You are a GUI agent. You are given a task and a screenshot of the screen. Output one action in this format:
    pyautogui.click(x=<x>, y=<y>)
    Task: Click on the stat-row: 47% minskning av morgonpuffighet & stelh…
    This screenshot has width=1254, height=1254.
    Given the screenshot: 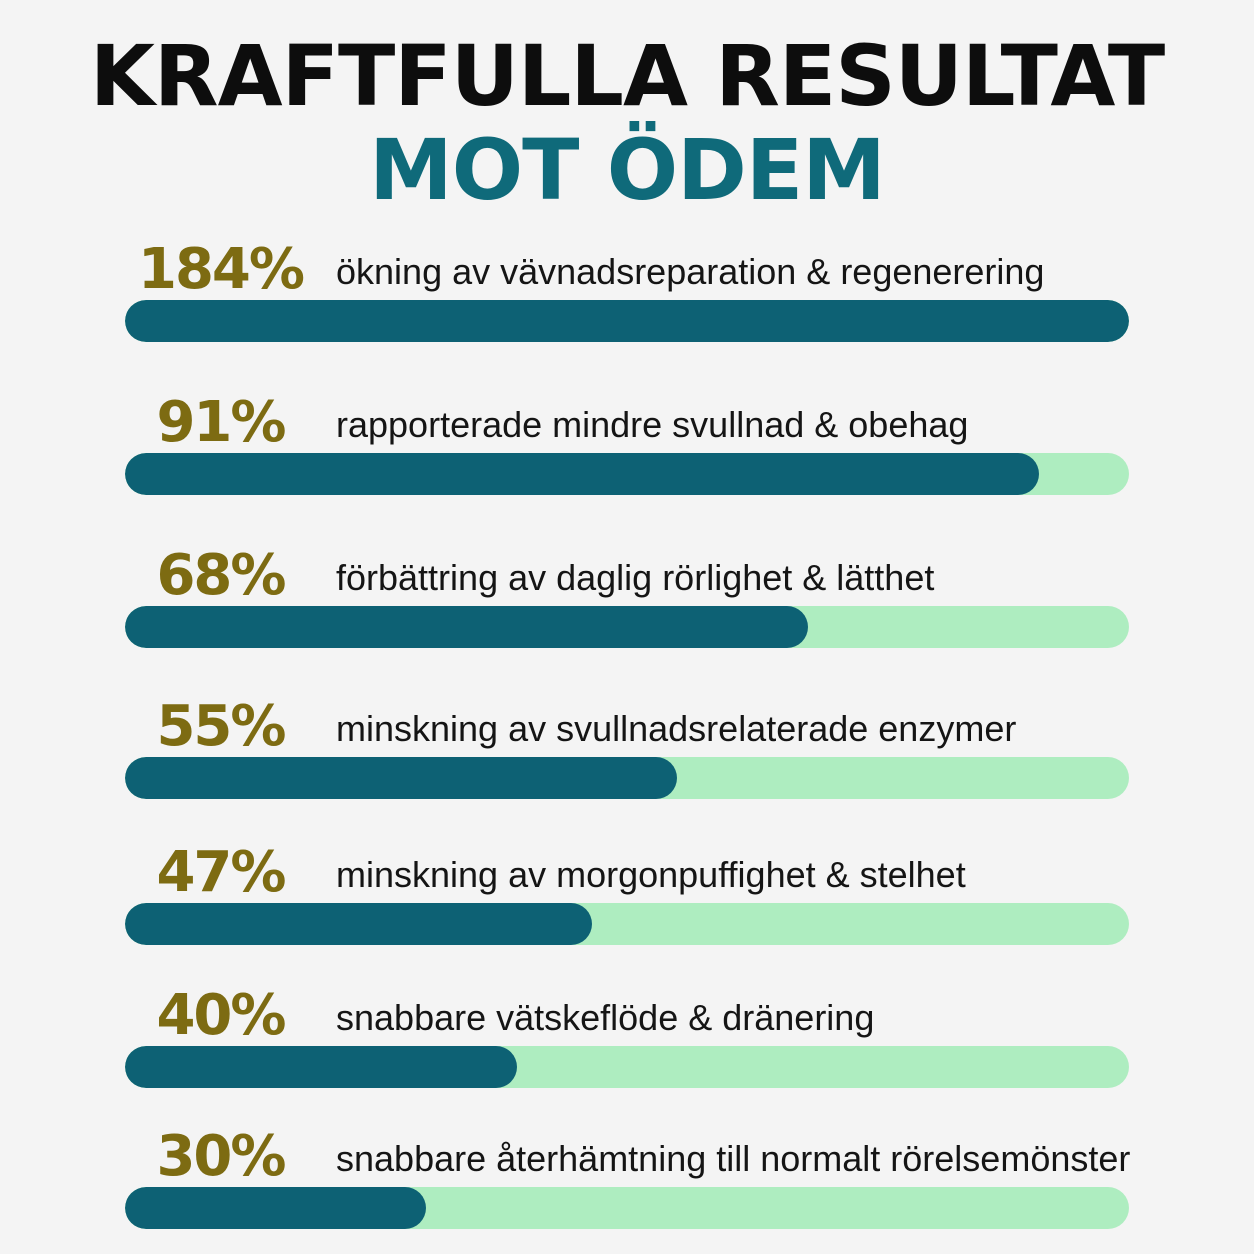 What is the action you would take?
    pyautogui.click(x=627, y=898)
    